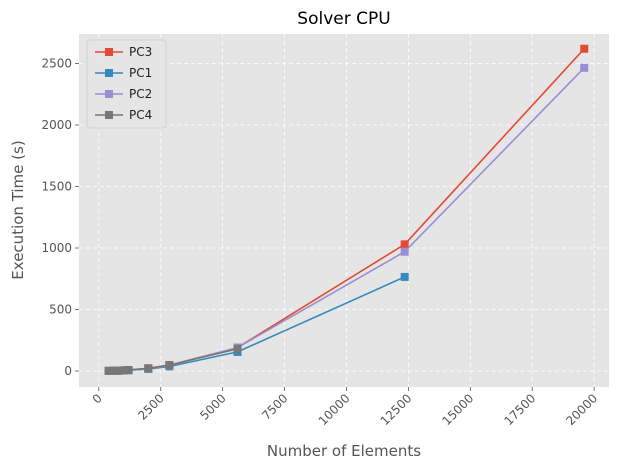 This screenshot has height=470, width=629. What do you see at coordinates (109, 94) in the screenshot?
I see `legend-marker-pc2` at bounding box center [109, 94].